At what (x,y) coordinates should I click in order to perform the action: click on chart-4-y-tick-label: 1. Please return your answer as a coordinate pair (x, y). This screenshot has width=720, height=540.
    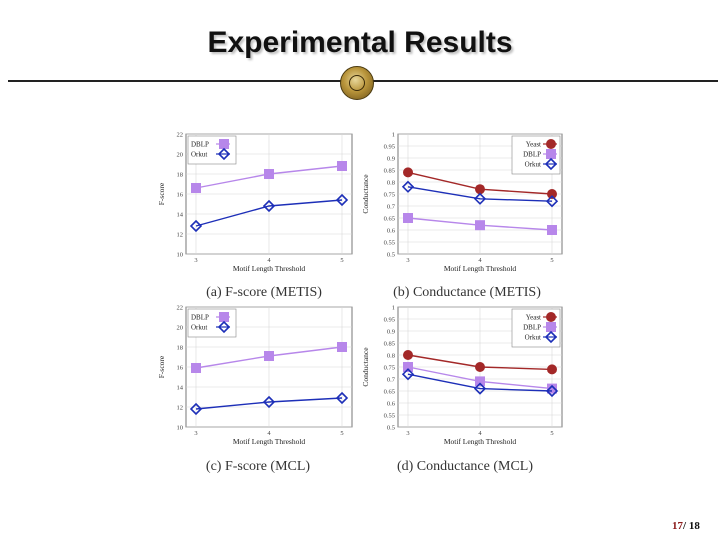
    Looking at the image, I should click on (393, 308).